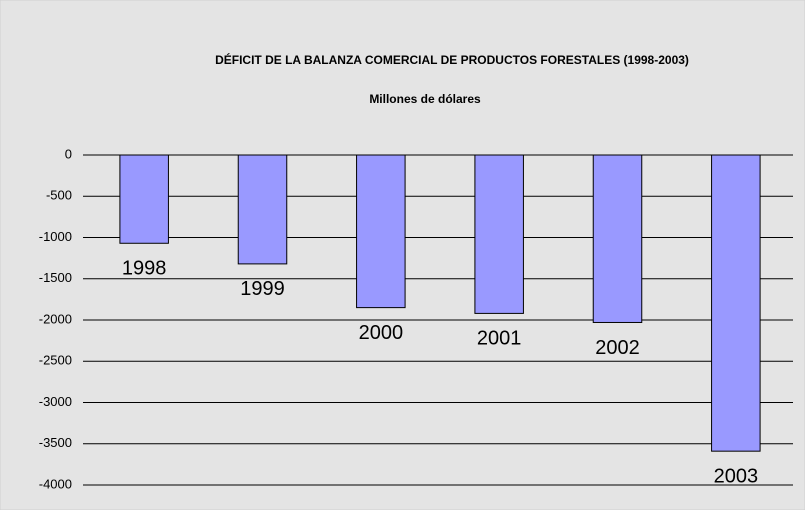  Describe the element at coordinates (55, 483) in the screenshot. I see `y-tick-label: -4000` at that location.